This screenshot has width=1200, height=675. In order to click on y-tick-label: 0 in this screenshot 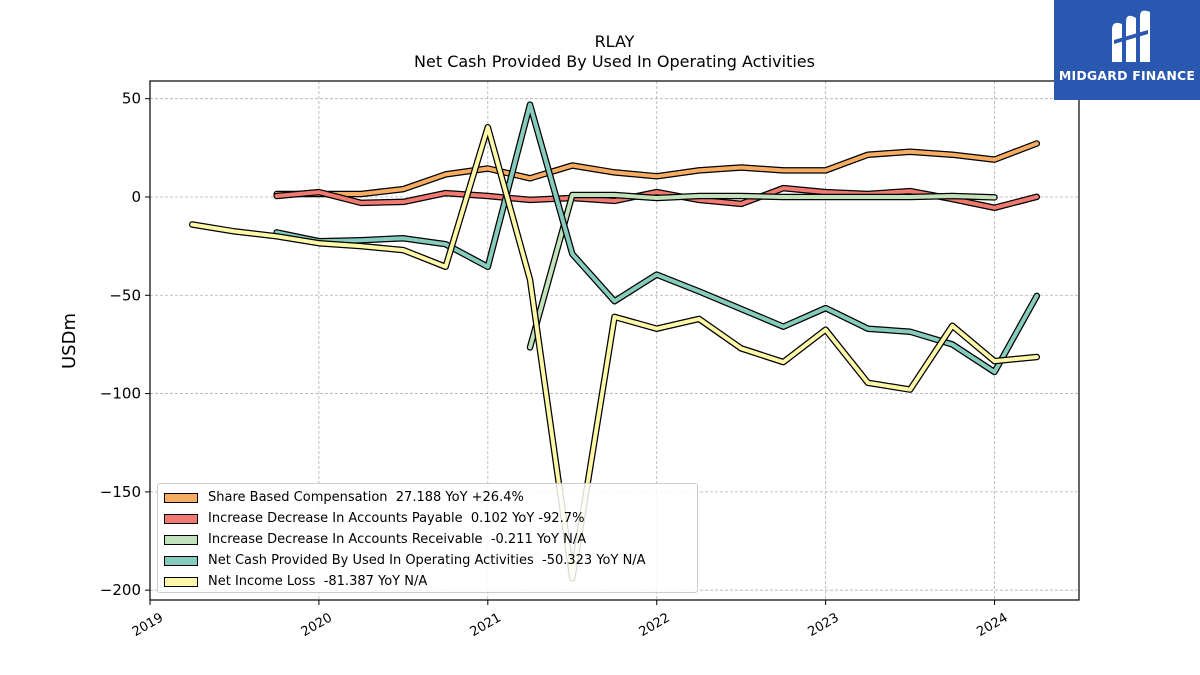, I will do `click(136, 197)`.